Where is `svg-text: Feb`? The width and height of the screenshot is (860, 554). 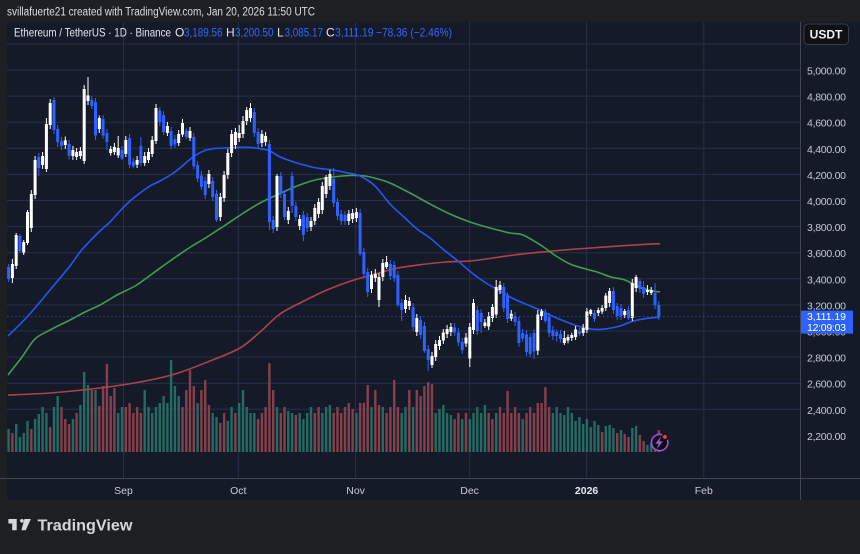 svg-text: Feb is located at coordinates (704, 491).